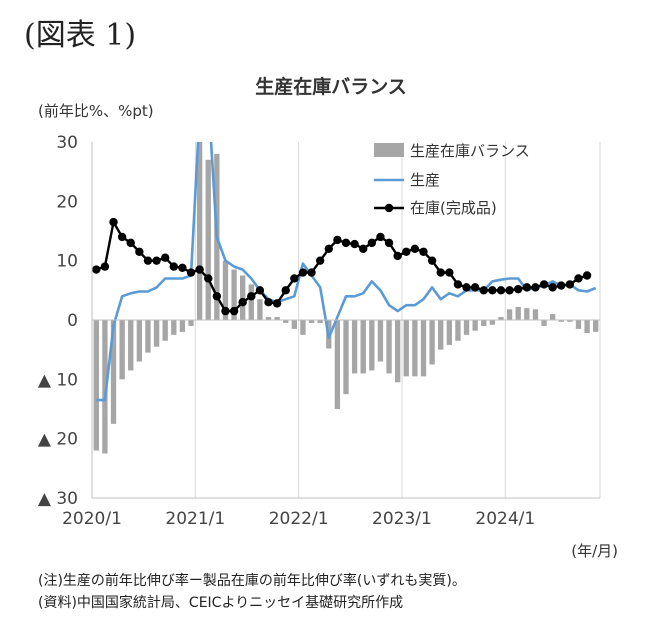 The image size is (662, 640). Describe the element at coordinates (331, 87) in the screenshot. I see `chart-title: 生産在庫バランス` at that location.